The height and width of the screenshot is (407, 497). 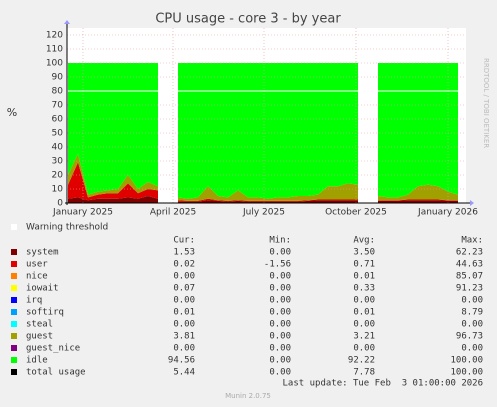 I want to click on legend-value: 5.44, so click(x=184, y=373).